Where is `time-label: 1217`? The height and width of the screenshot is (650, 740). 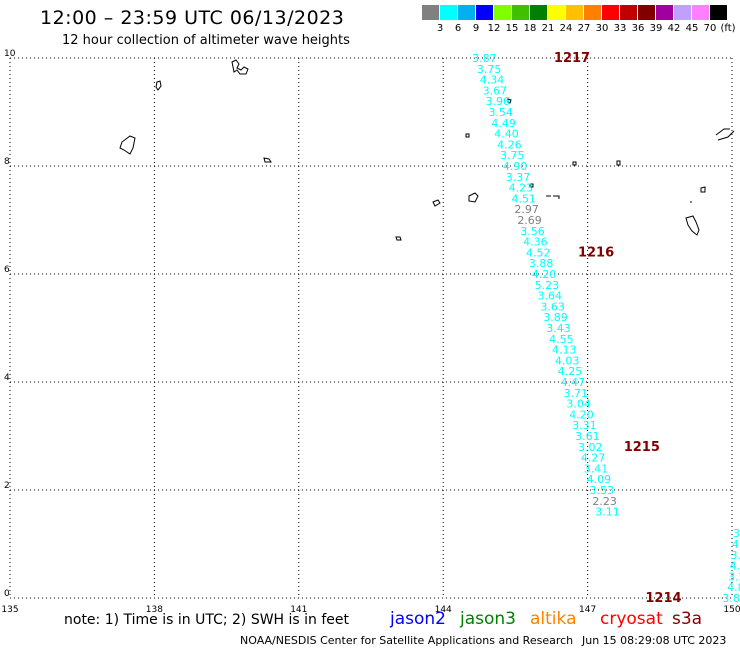
time-label: 1217 is located at coordinates (572, 58).